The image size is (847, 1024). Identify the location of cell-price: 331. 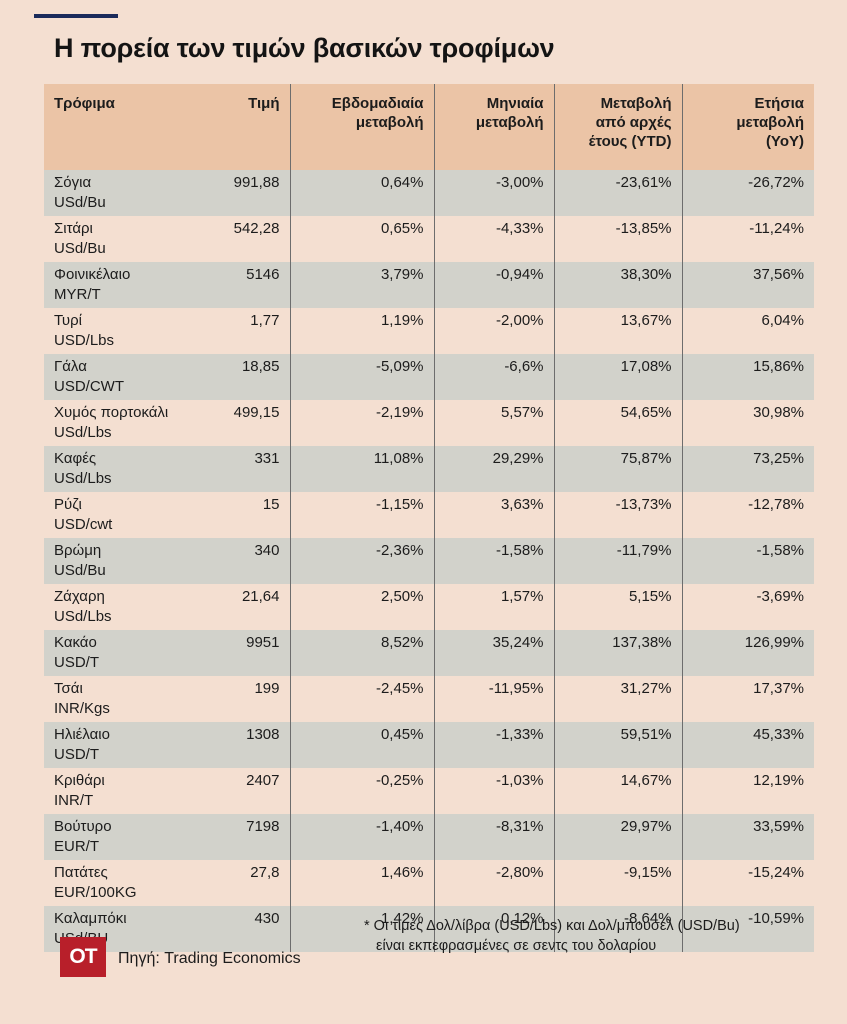
(238, 469).